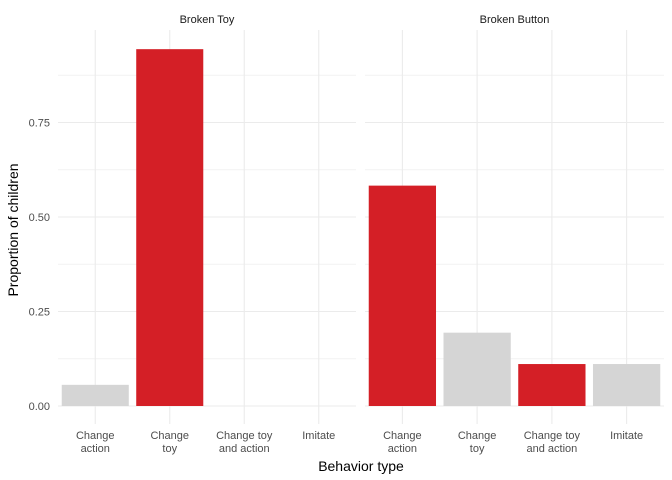  Describe the element at coordinates (39, 124) in the screenshot. I see `y-tick-label: 0.75` at that location.